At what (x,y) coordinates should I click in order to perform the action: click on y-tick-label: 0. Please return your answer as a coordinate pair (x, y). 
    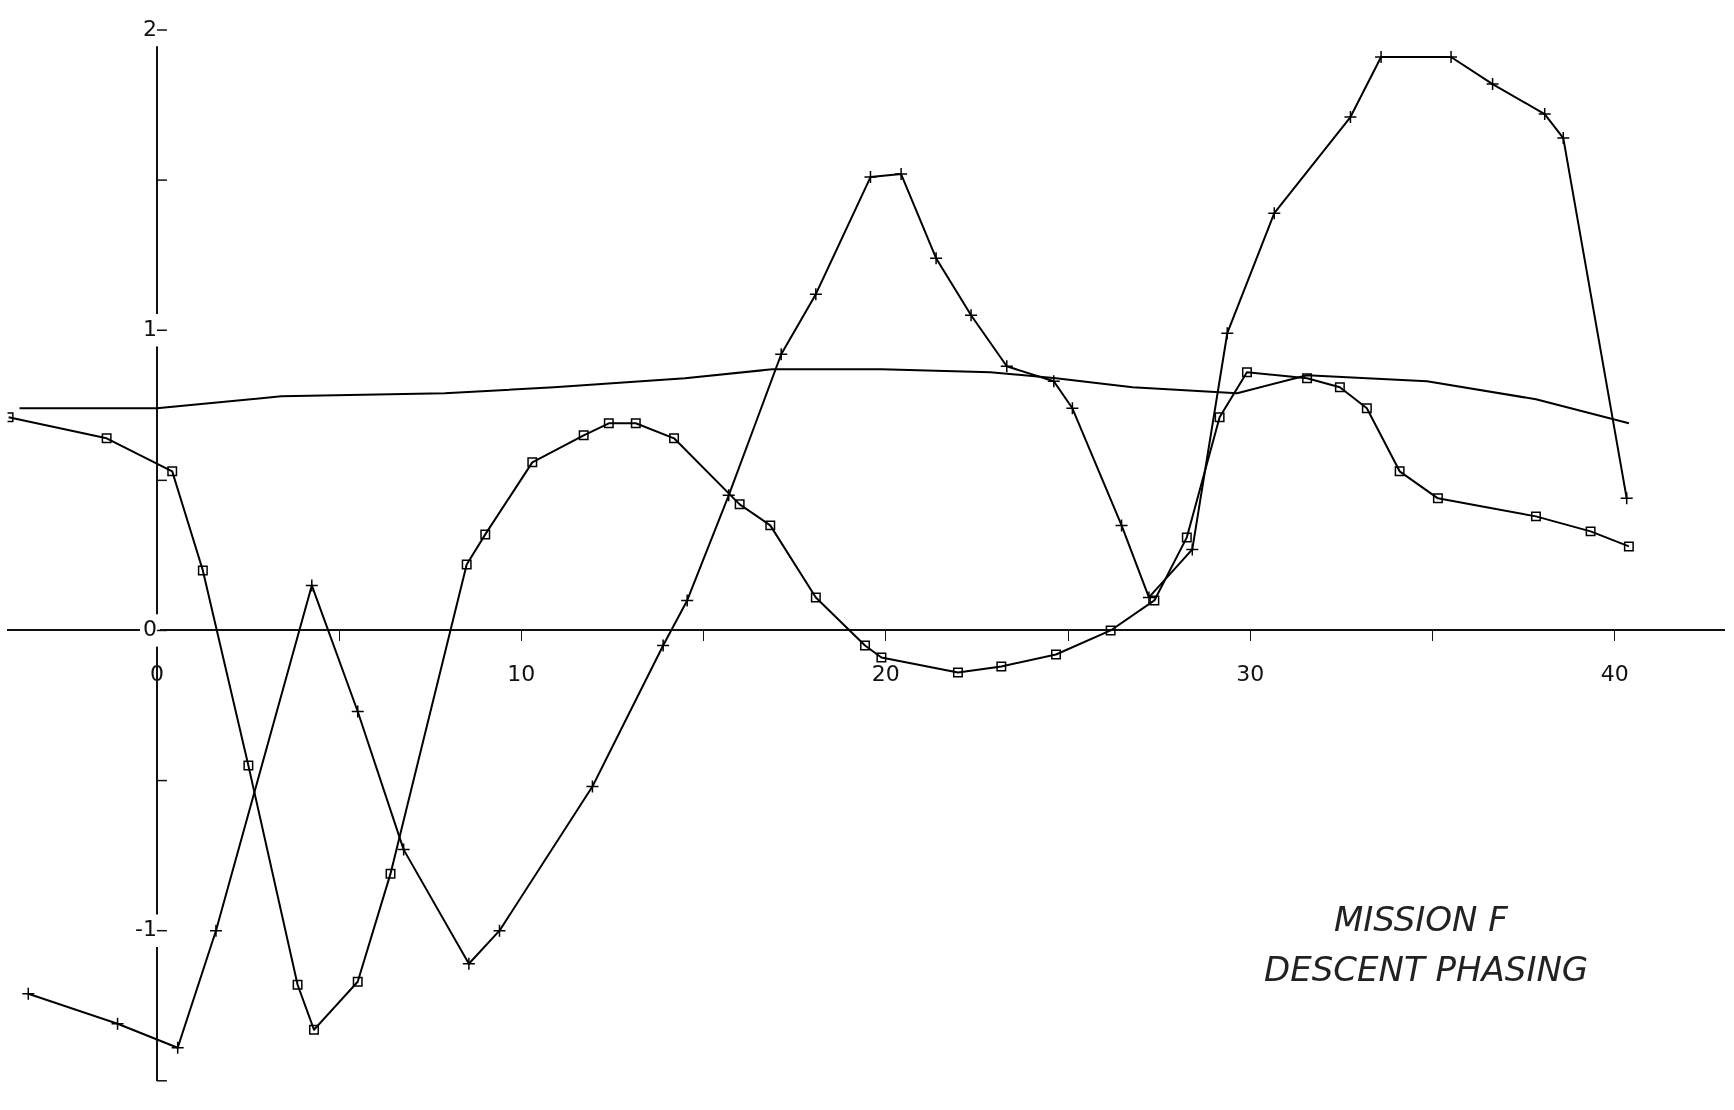
    Looking at the image, I should click on (149, 629).